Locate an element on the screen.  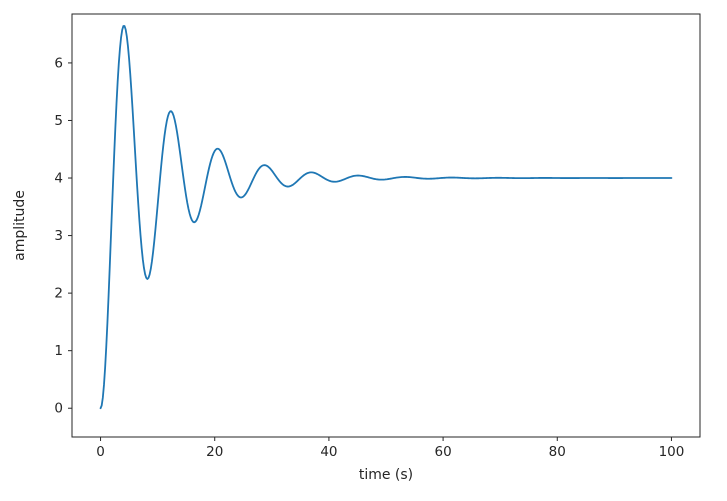
y-axis-label: amplitude is located at coordinates (20, 225).